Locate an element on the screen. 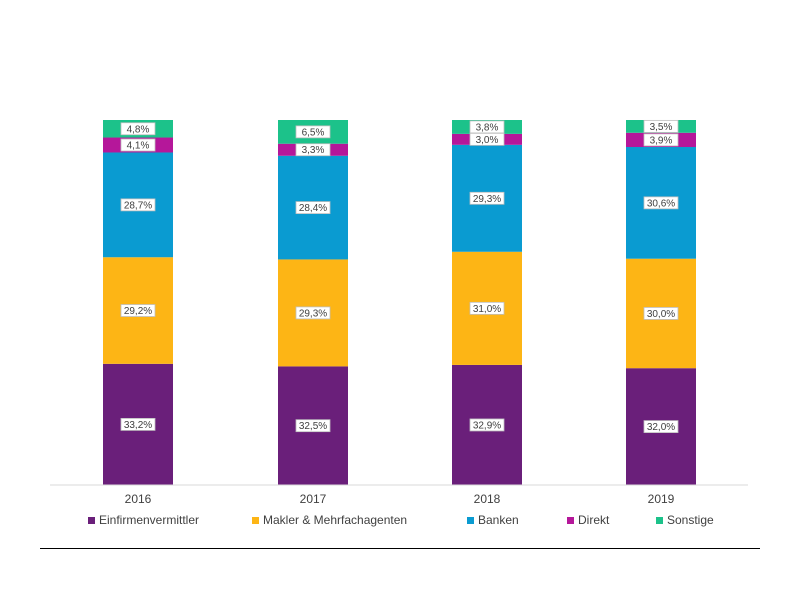  legend-label: Direkt is located at coordinates (594, 520).